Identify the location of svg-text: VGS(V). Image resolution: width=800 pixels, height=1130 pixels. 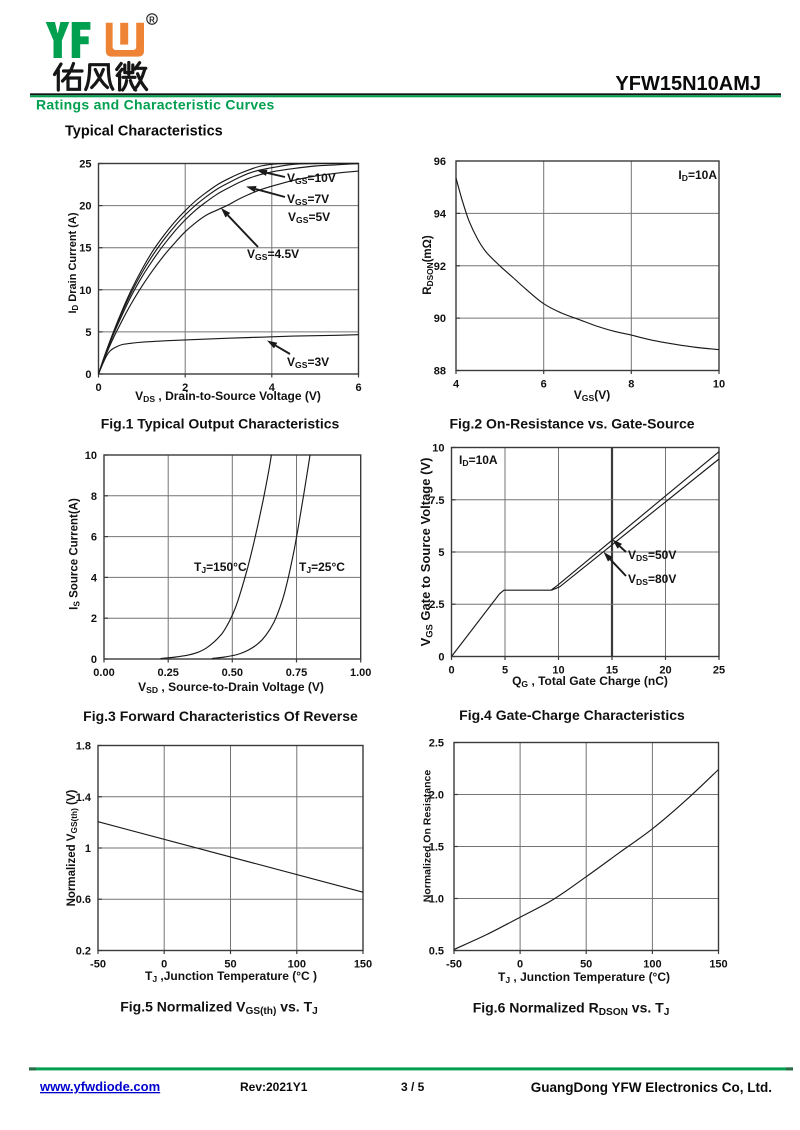
(592, 395).